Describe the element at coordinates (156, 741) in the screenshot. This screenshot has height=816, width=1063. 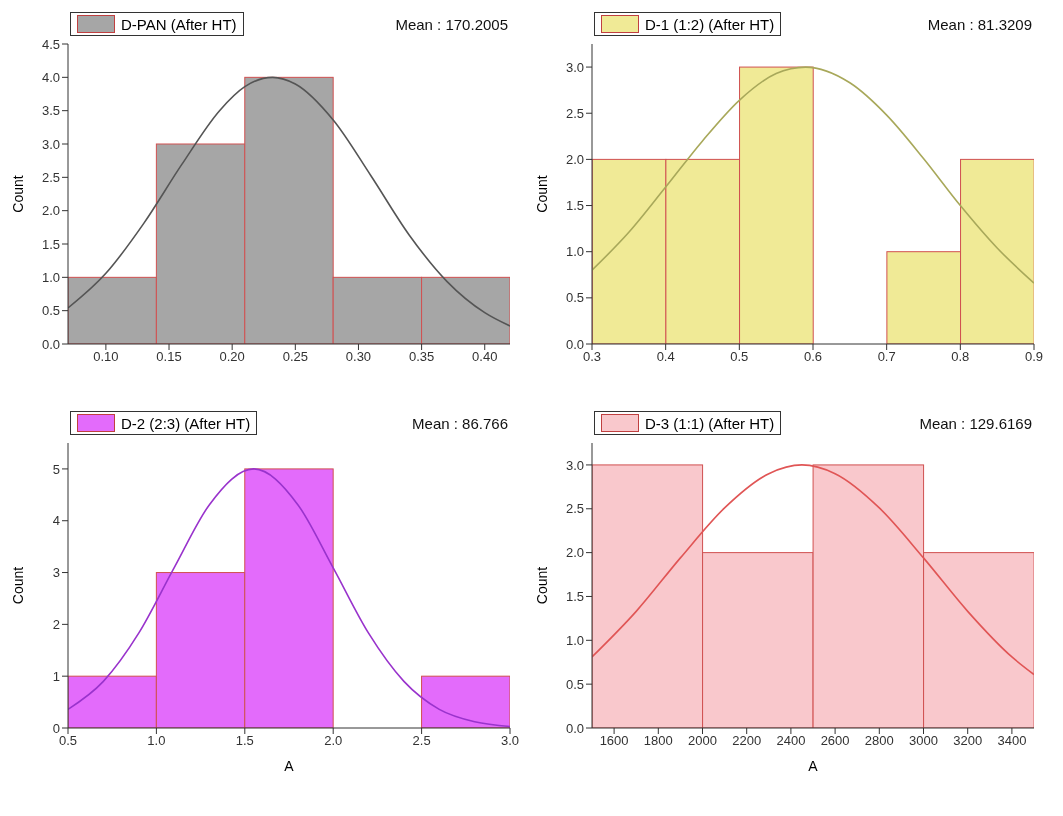
I see `x-tick-label: 1.0` at that location.